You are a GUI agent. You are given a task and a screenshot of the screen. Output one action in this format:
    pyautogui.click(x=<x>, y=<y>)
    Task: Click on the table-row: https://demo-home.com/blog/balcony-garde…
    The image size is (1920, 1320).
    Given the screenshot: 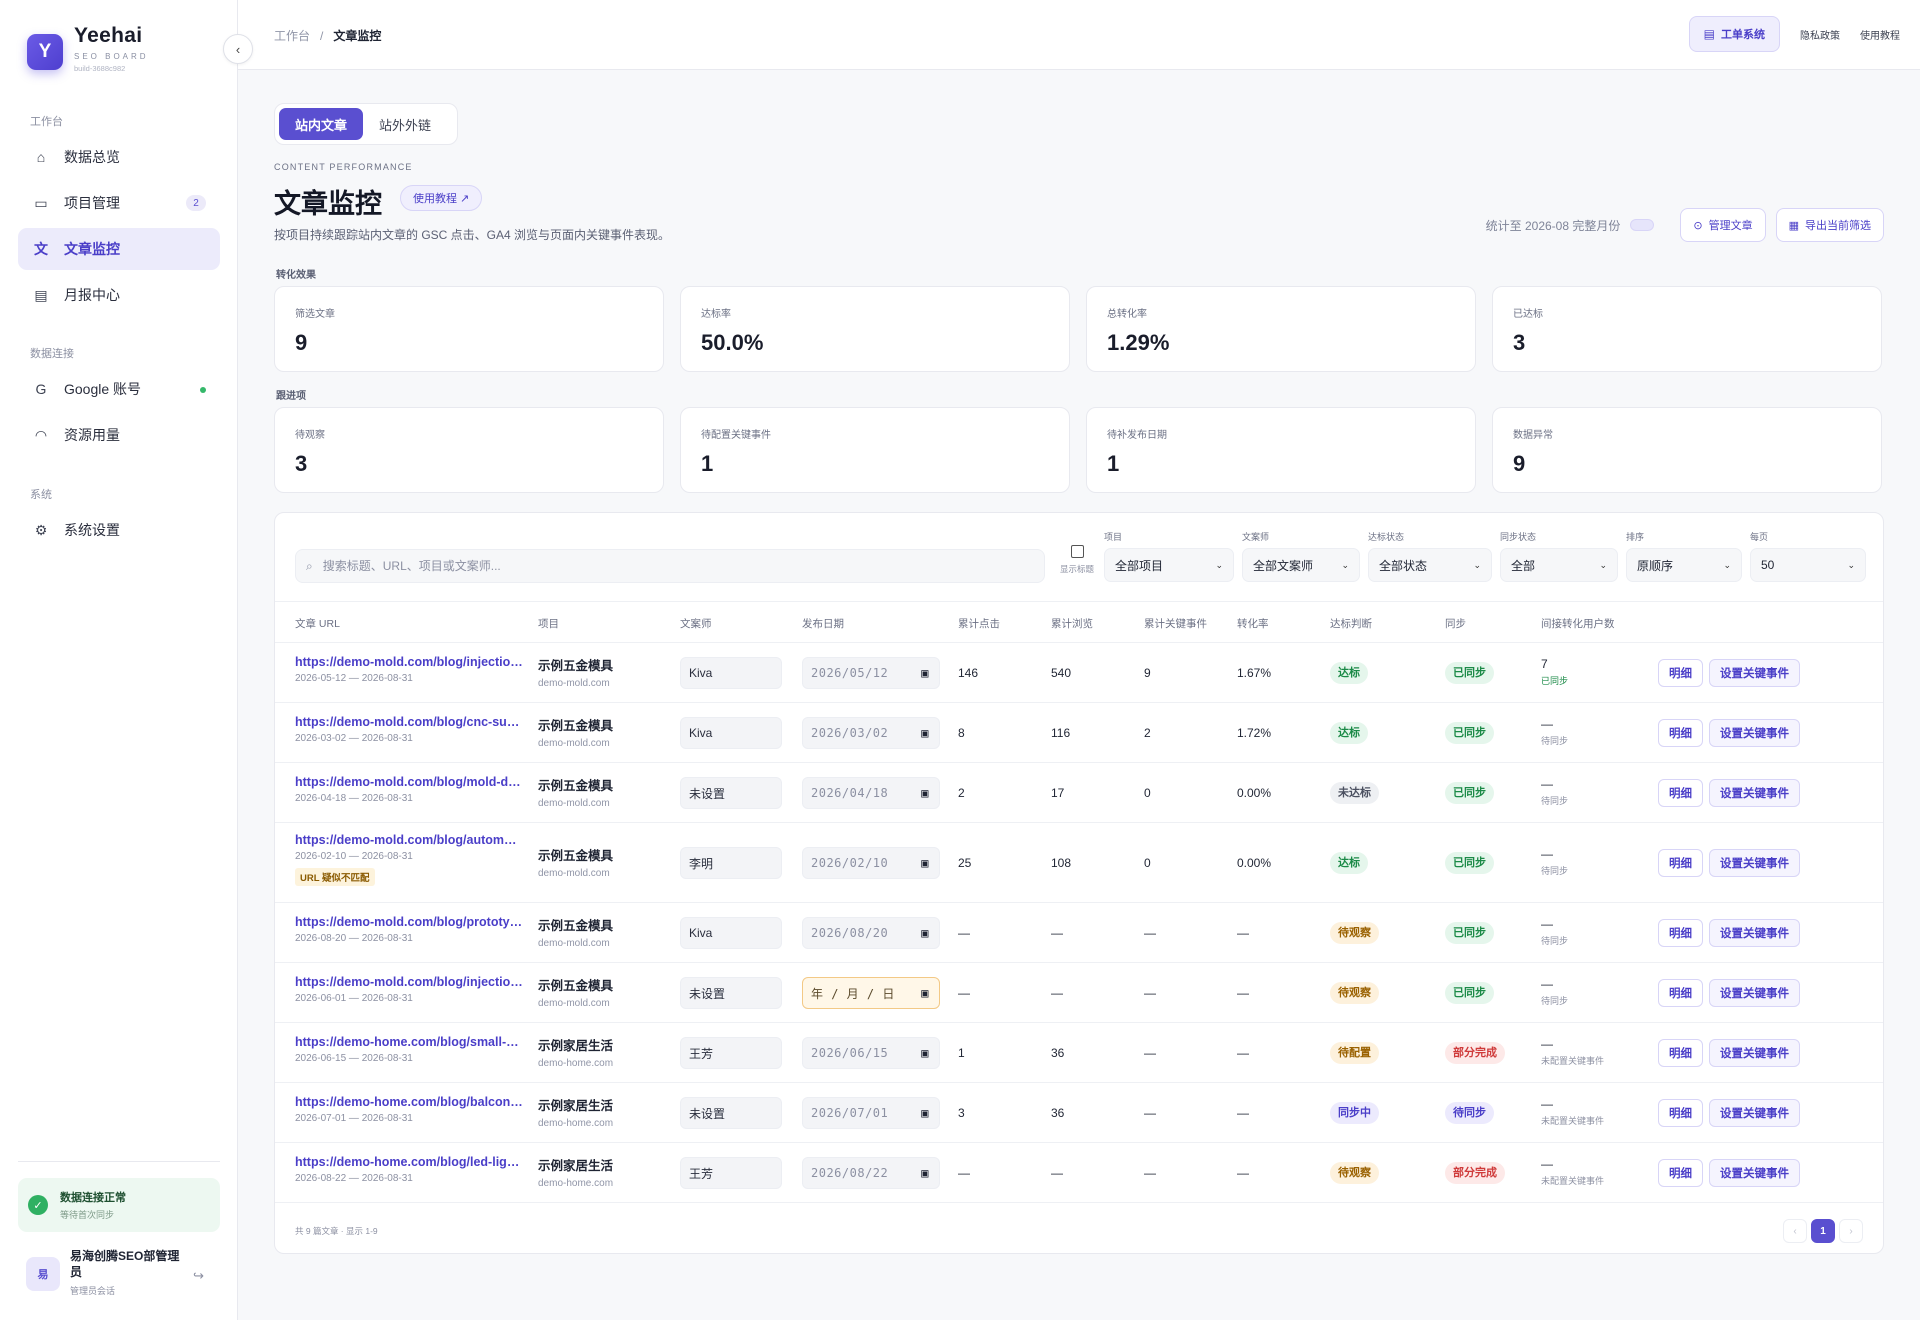 What is the action you would take?
    pyautogui.click(x=1079, y=1113)
    